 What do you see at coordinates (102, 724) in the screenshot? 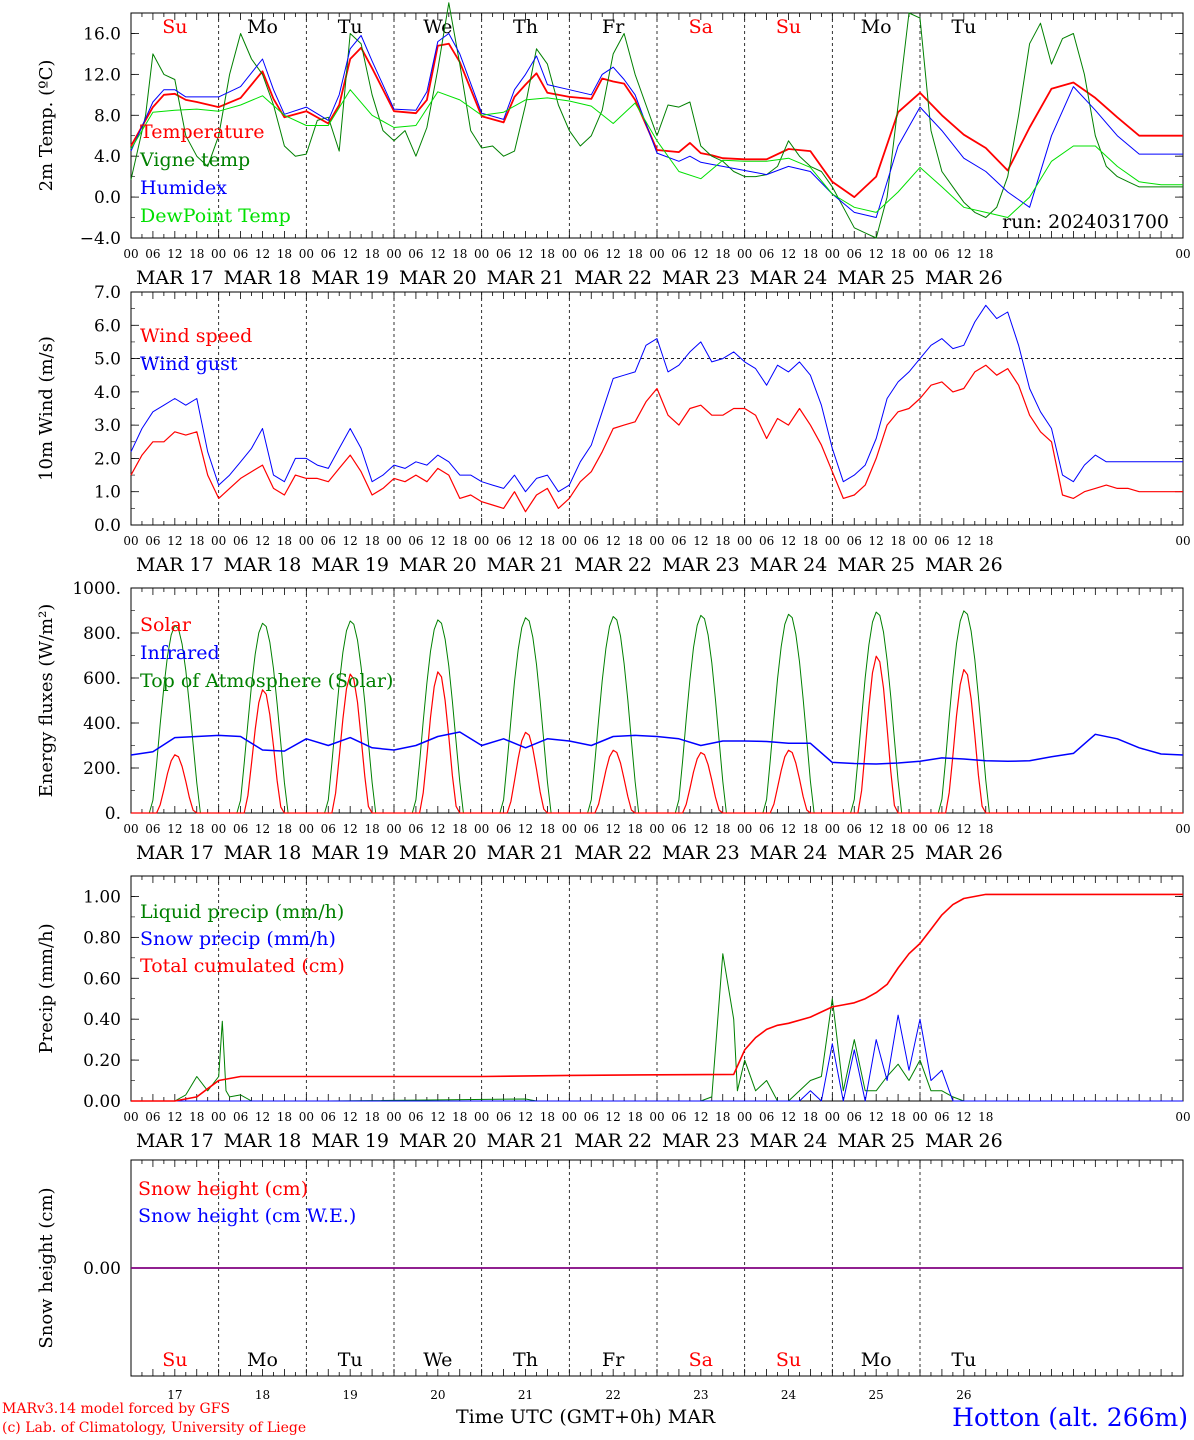
I see `y-tick-label: 400.` at bounding box center [102, 724].